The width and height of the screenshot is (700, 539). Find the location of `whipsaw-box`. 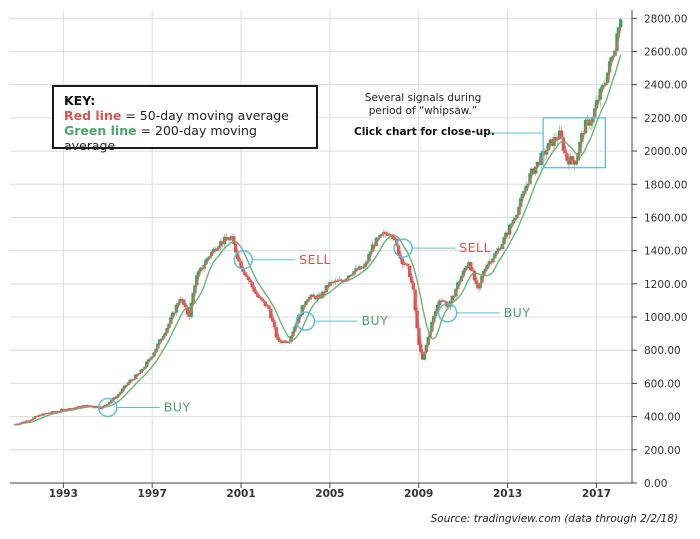

whipsaw-box is located at coordinates (574, 143).